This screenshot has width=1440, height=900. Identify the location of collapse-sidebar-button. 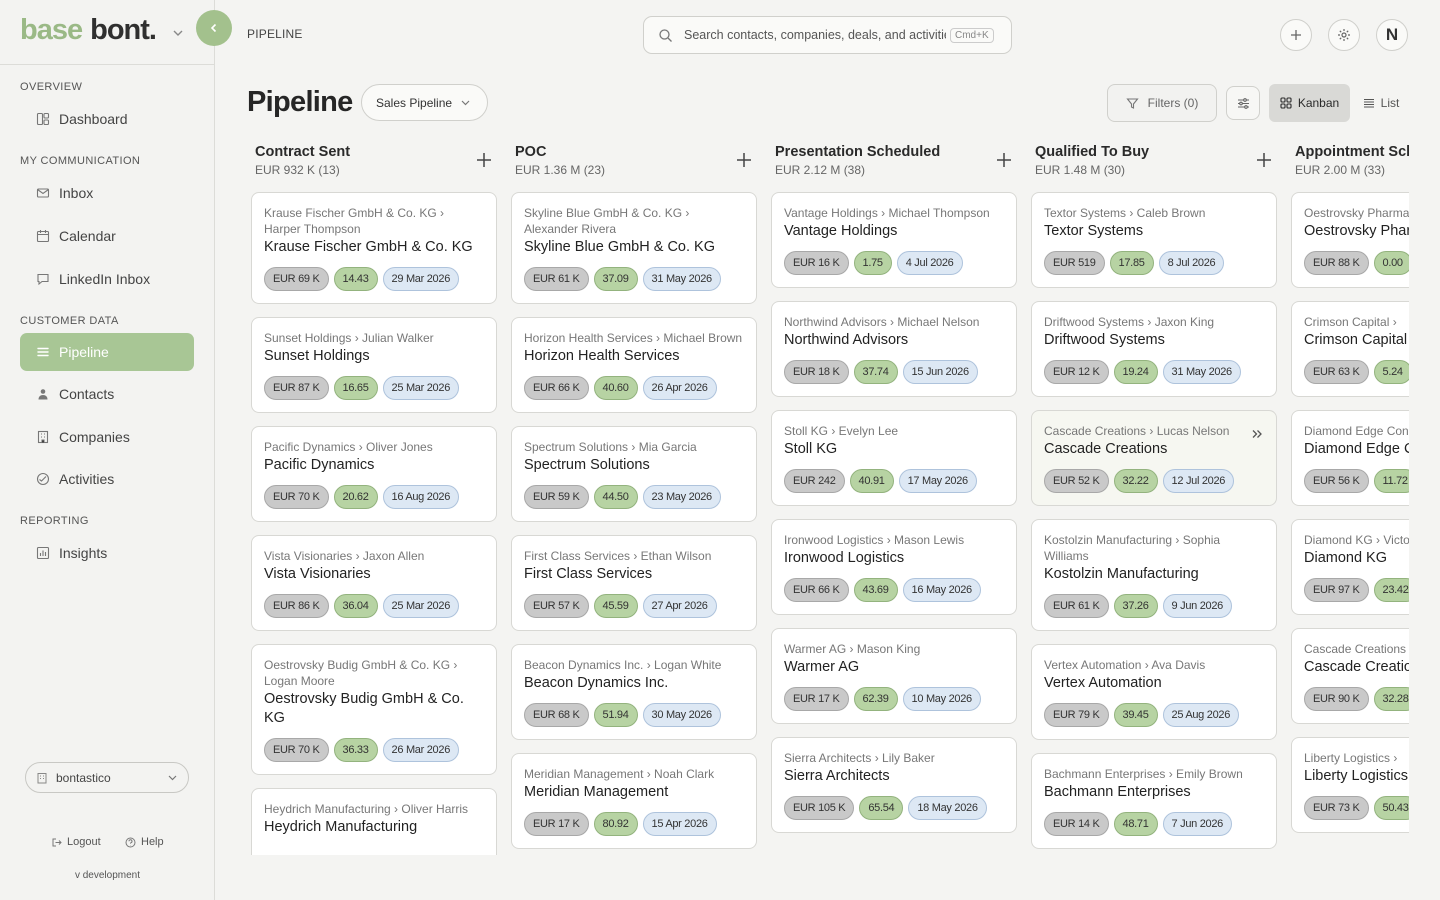
(214, 28).